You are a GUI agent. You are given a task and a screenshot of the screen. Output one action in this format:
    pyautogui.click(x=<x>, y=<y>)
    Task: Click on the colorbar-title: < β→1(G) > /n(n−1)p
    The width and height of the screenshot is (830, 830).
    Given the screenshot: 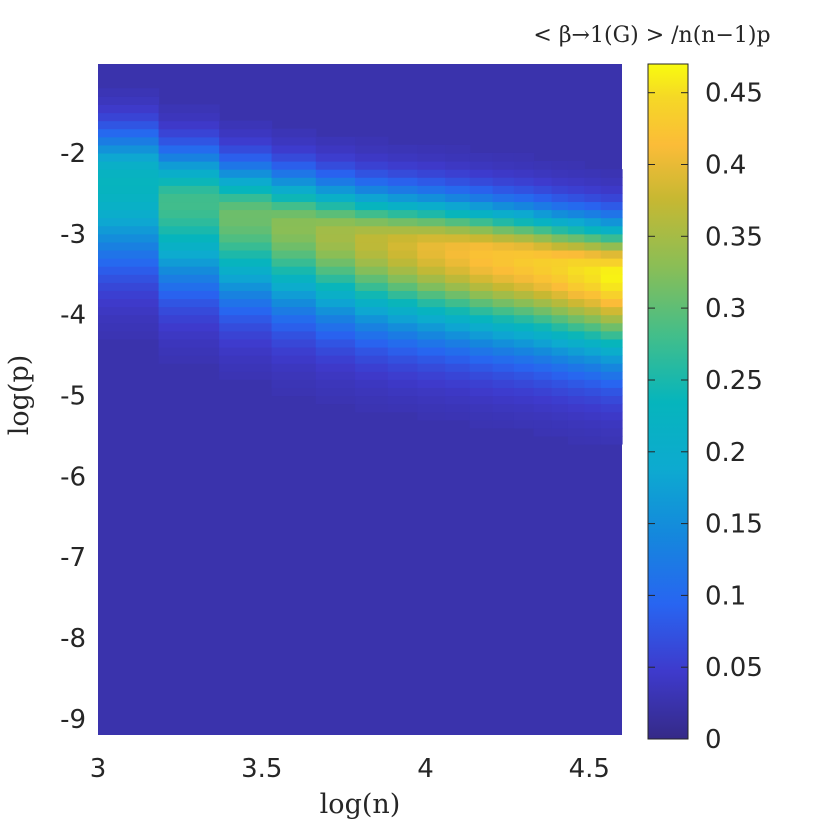 What is the action you would take?
    pyautogui.click(x=651, y=35)
    